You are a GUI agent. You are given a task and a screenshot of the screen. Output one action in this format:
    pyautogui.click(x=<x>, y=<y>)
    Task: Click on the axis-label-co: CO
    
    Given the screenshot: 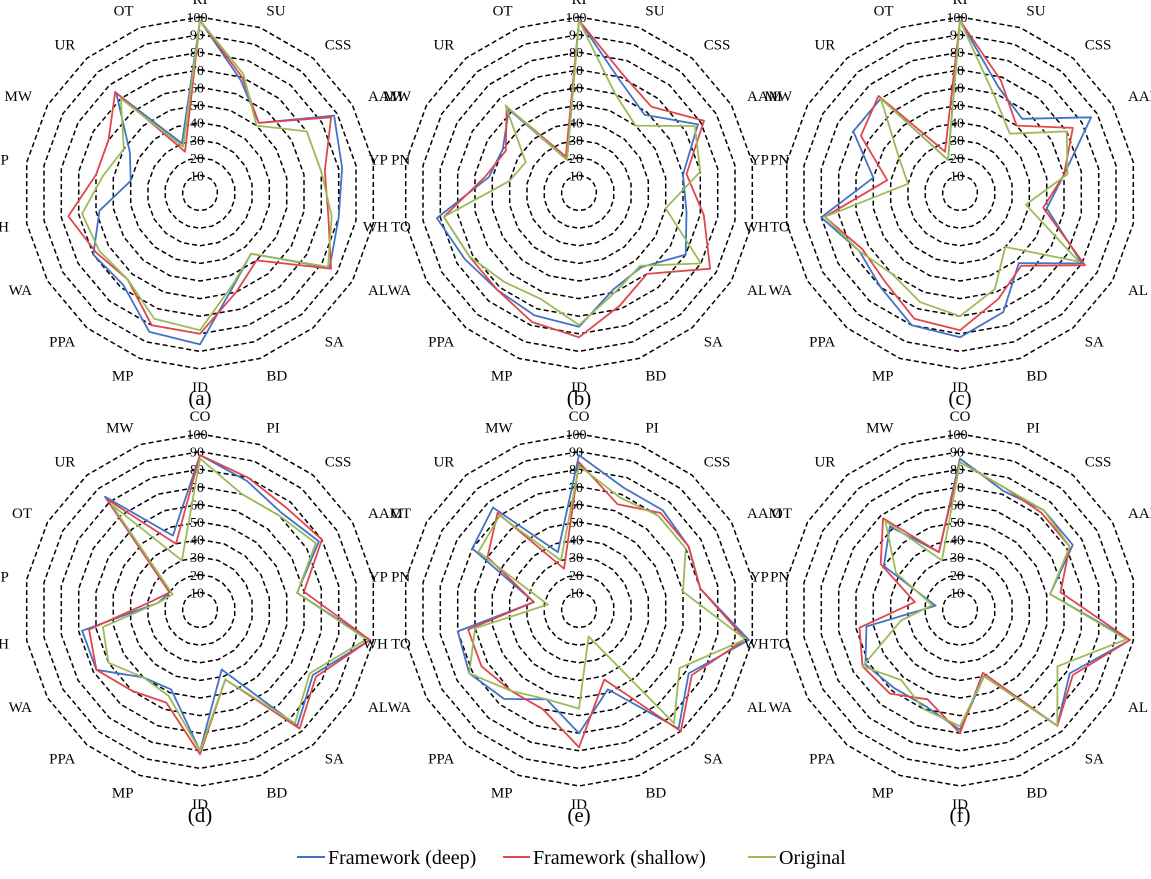 What is the action you would take?
    pyautogui.click(x=200, y=417)
    